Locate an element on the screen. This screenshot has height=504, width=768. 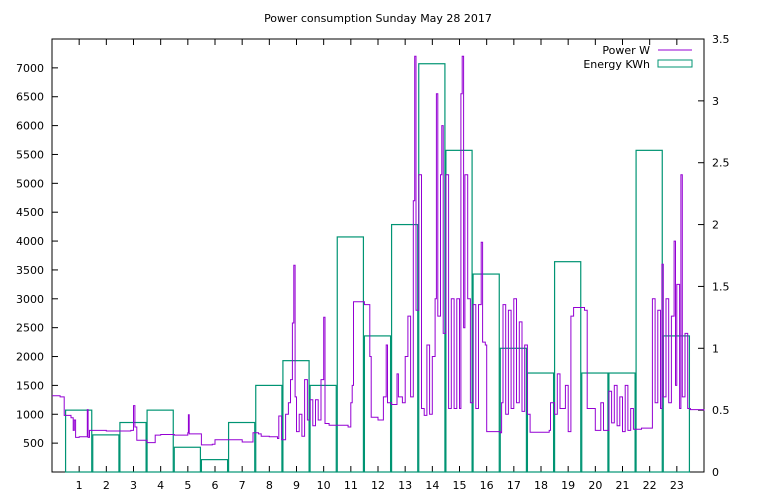
left-tick-label: 3000 is located at coordinates (30, 299).